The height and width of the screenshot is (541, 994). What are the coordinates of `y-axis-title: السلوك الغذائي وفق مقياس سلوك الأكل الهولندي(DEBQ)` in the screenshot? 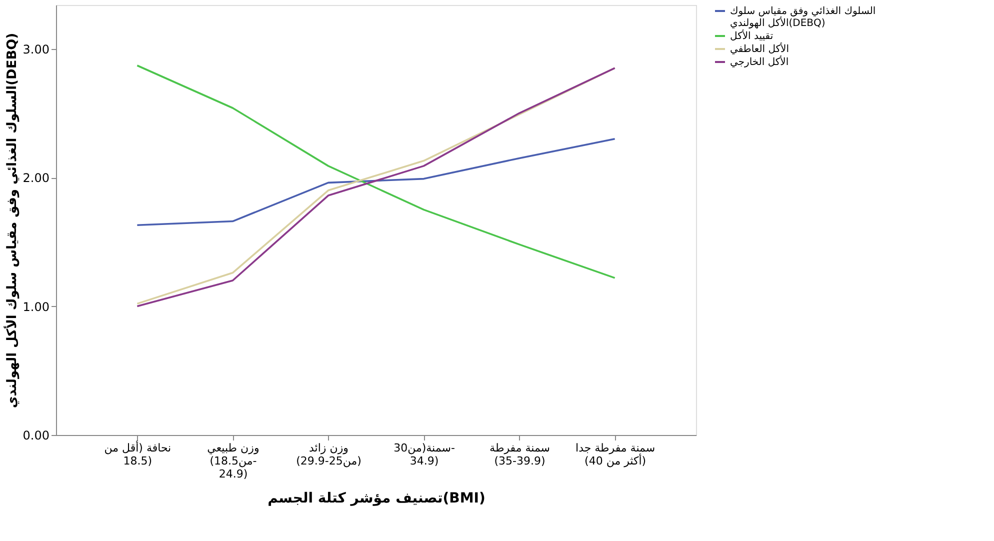 It's located at (11, 220).